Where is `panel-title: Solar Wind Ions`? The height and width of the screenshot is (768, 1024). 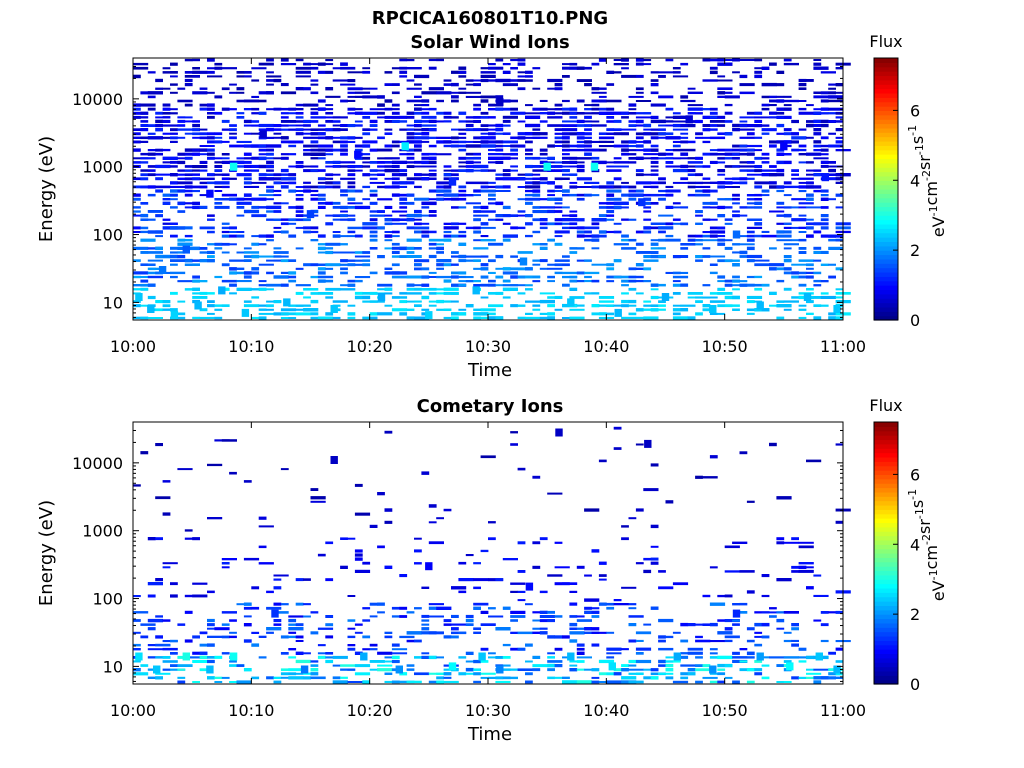 panel-title: Solar Wind Ions is located at coordinates (489, 42).